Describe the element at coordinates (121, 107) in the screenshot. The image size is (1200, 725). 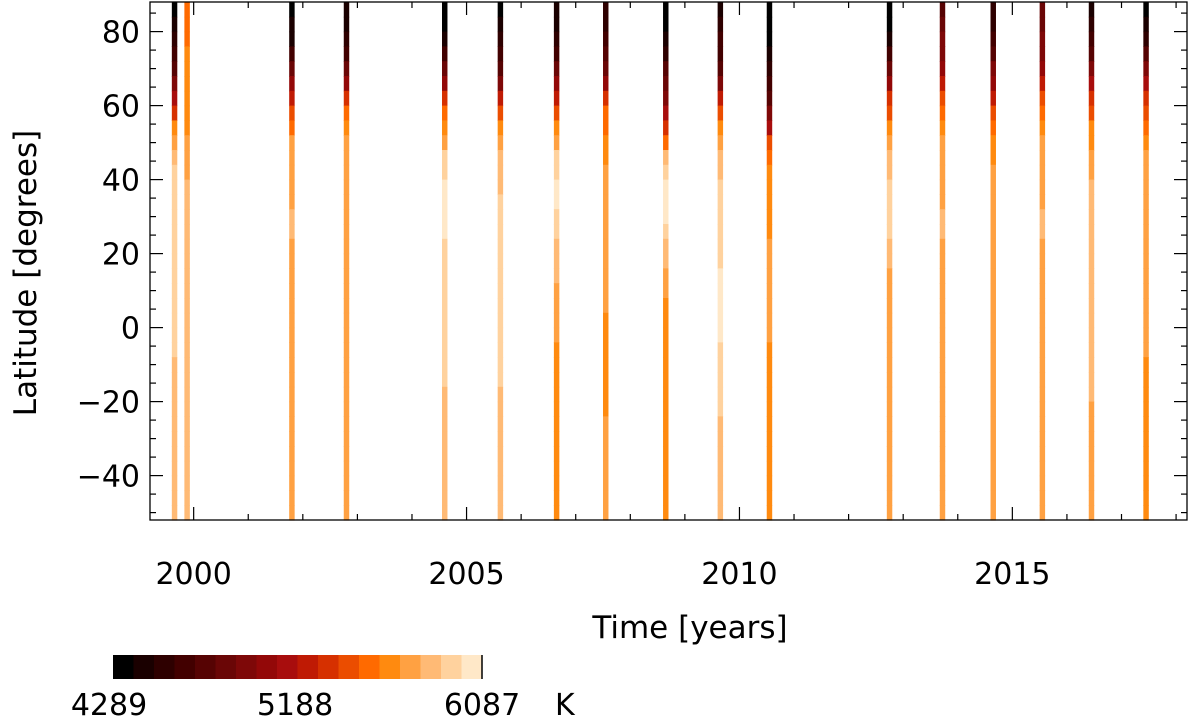
I see `y-tick-label: 60` at that location.